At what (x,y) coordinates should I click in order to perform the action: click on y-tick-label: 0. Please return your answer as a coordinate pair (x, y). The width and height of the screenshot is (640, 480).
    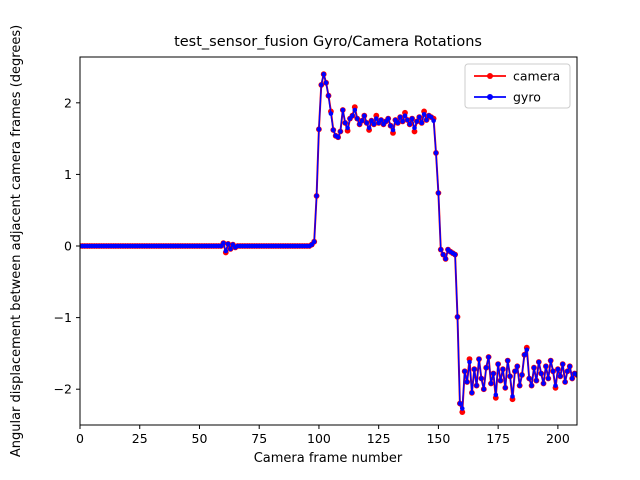
    Looking at the image, I should click on (68, 246).